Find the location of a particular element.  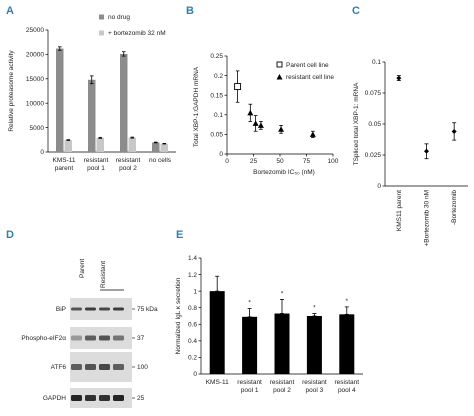

y-axis-label: Relative proteasome activity is located at coordinates (11, 91).